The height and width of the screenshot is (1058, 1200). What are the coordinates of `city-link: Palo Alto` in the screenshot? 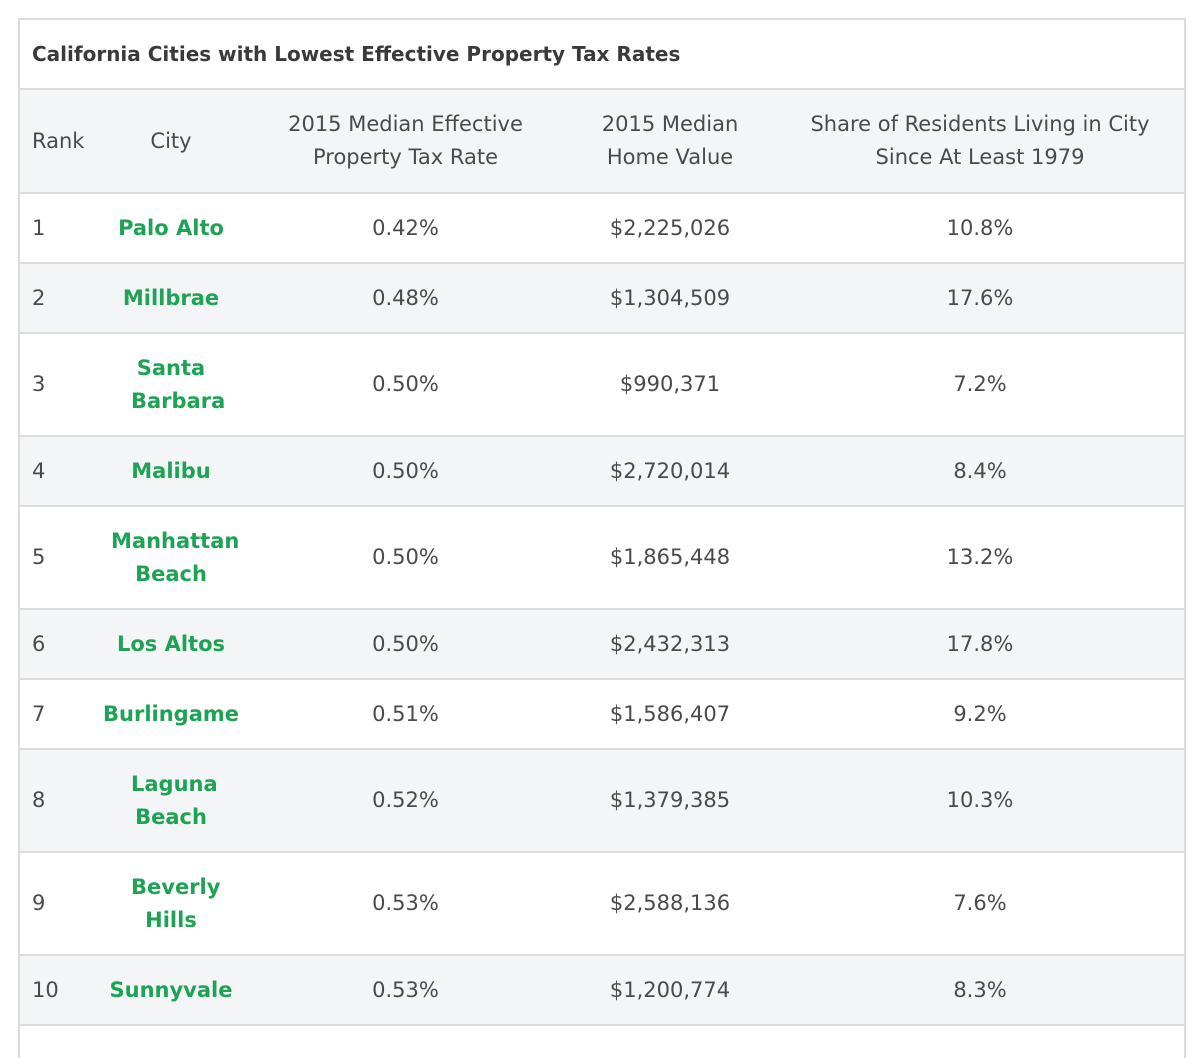 It's located at (171, 228).